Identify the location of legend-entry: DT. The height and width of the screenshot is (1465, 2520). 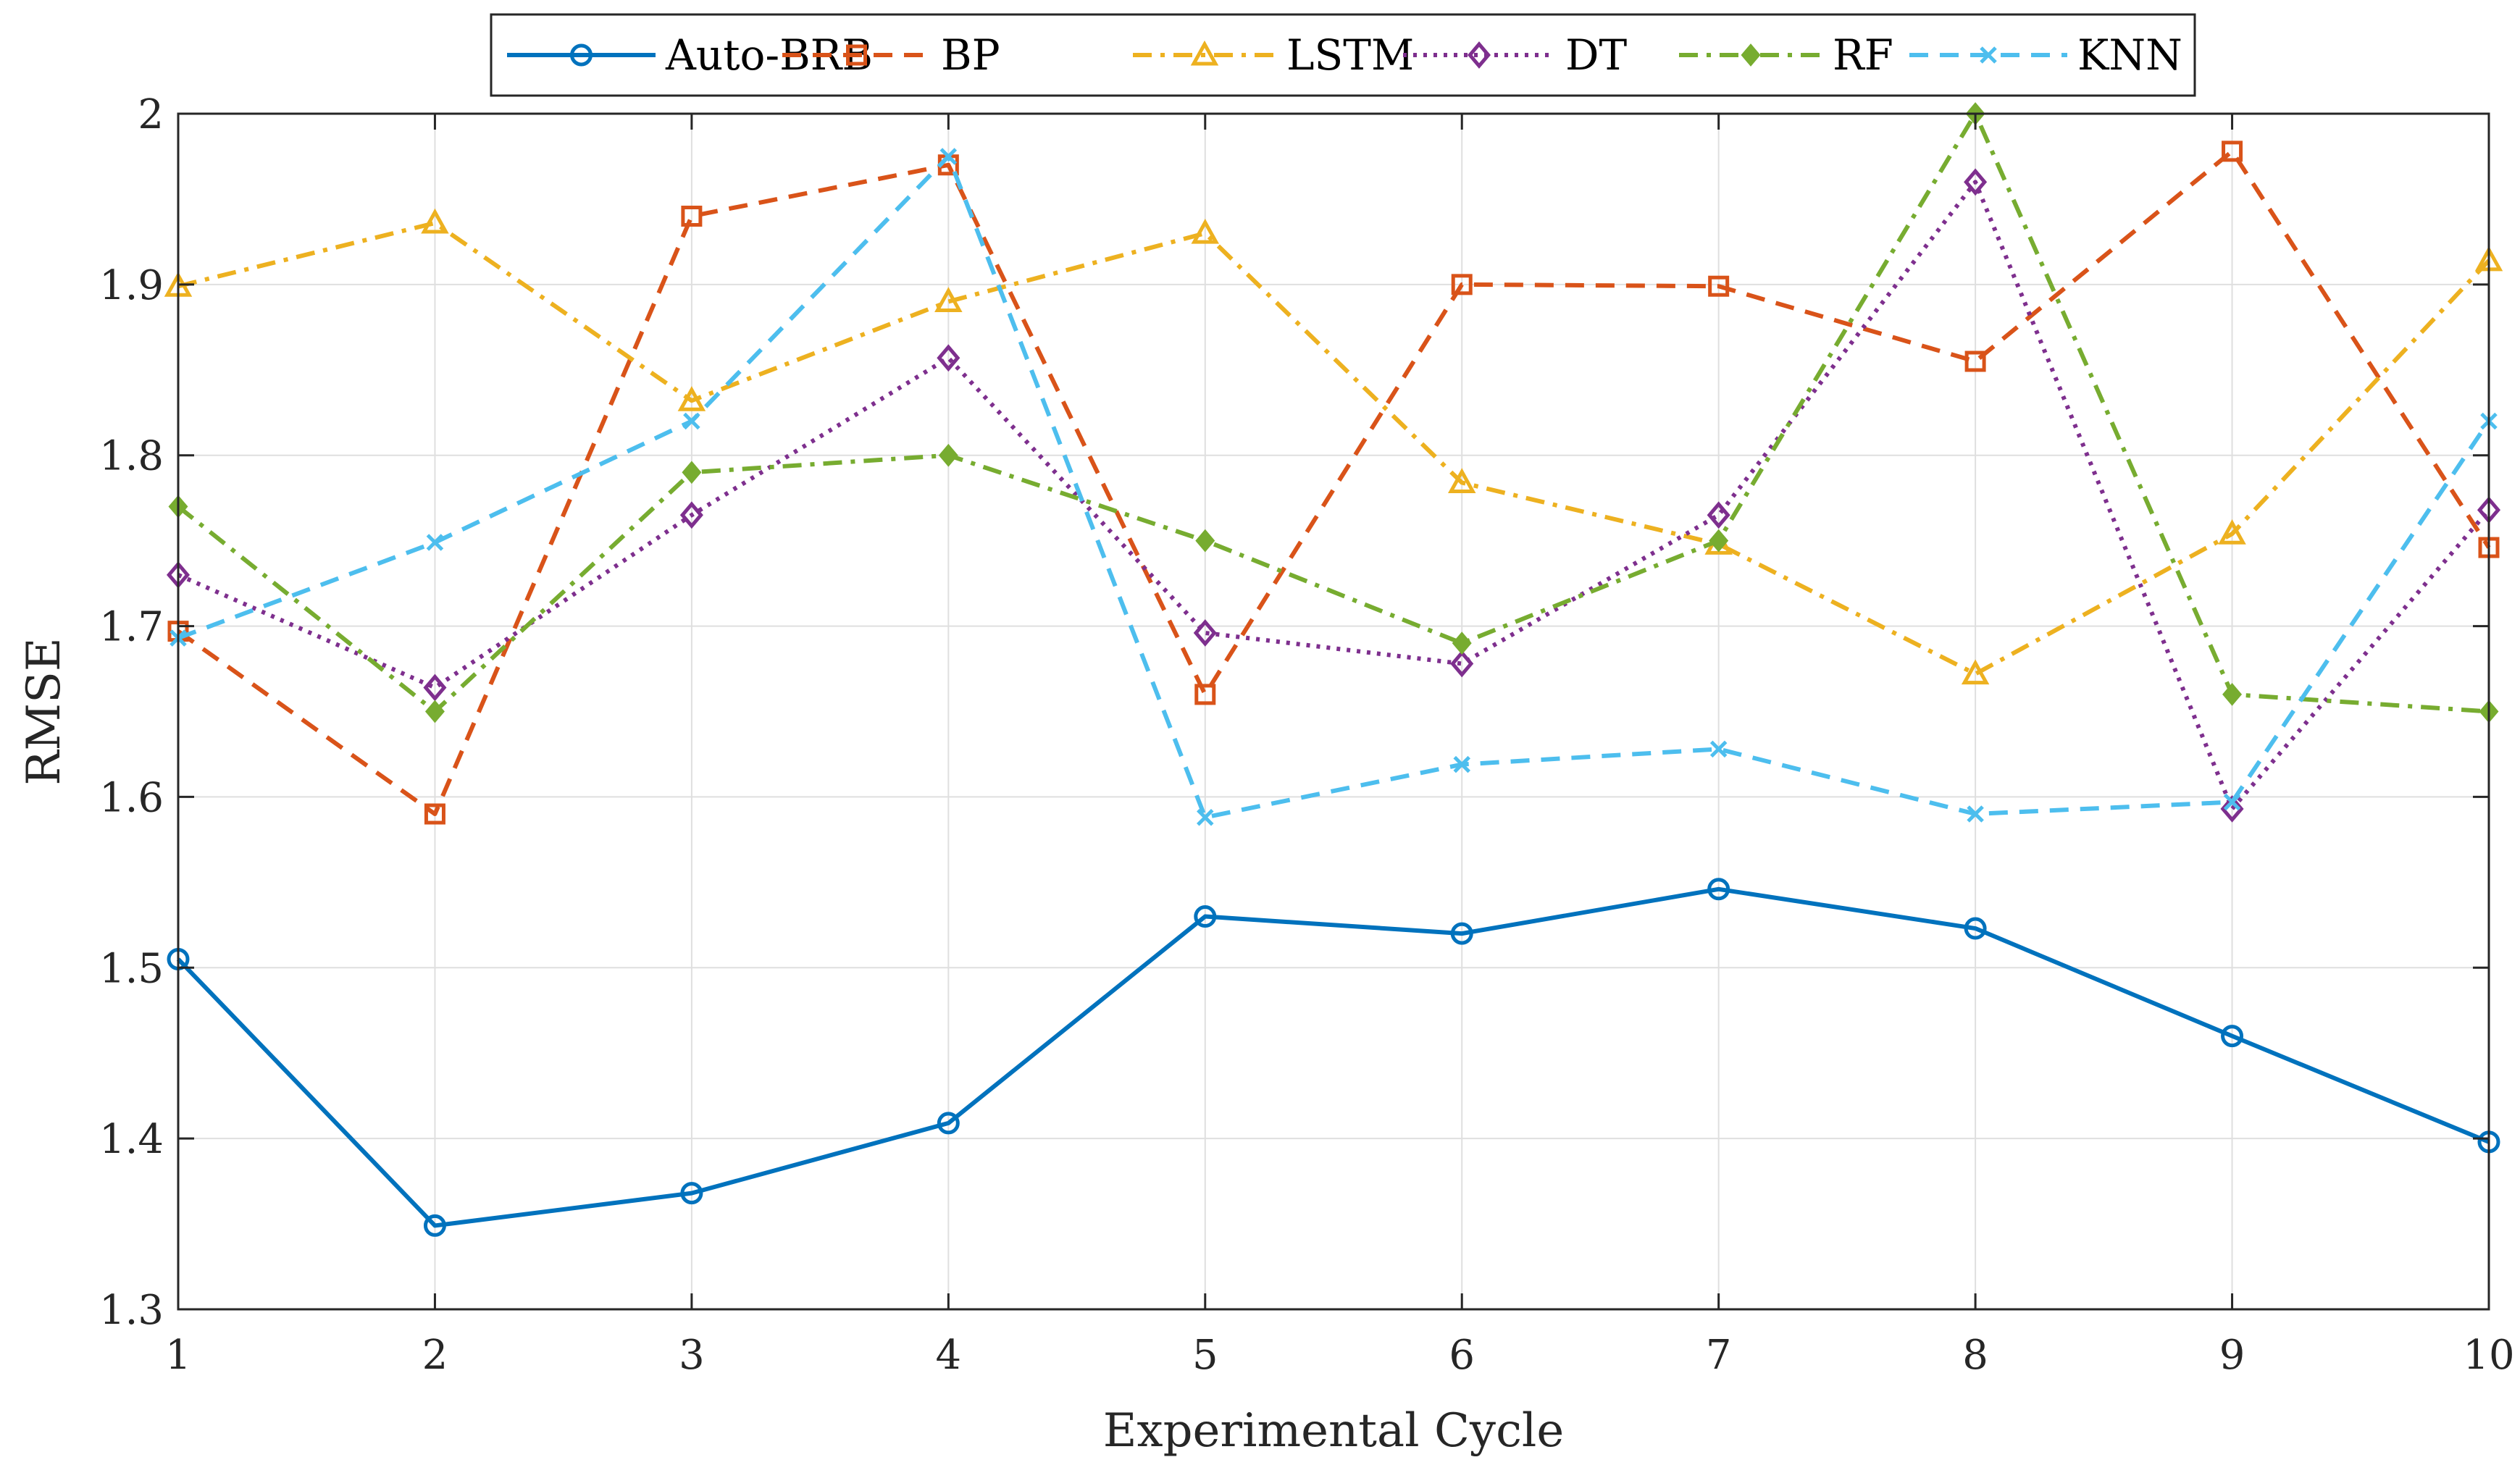
(1515, 55).